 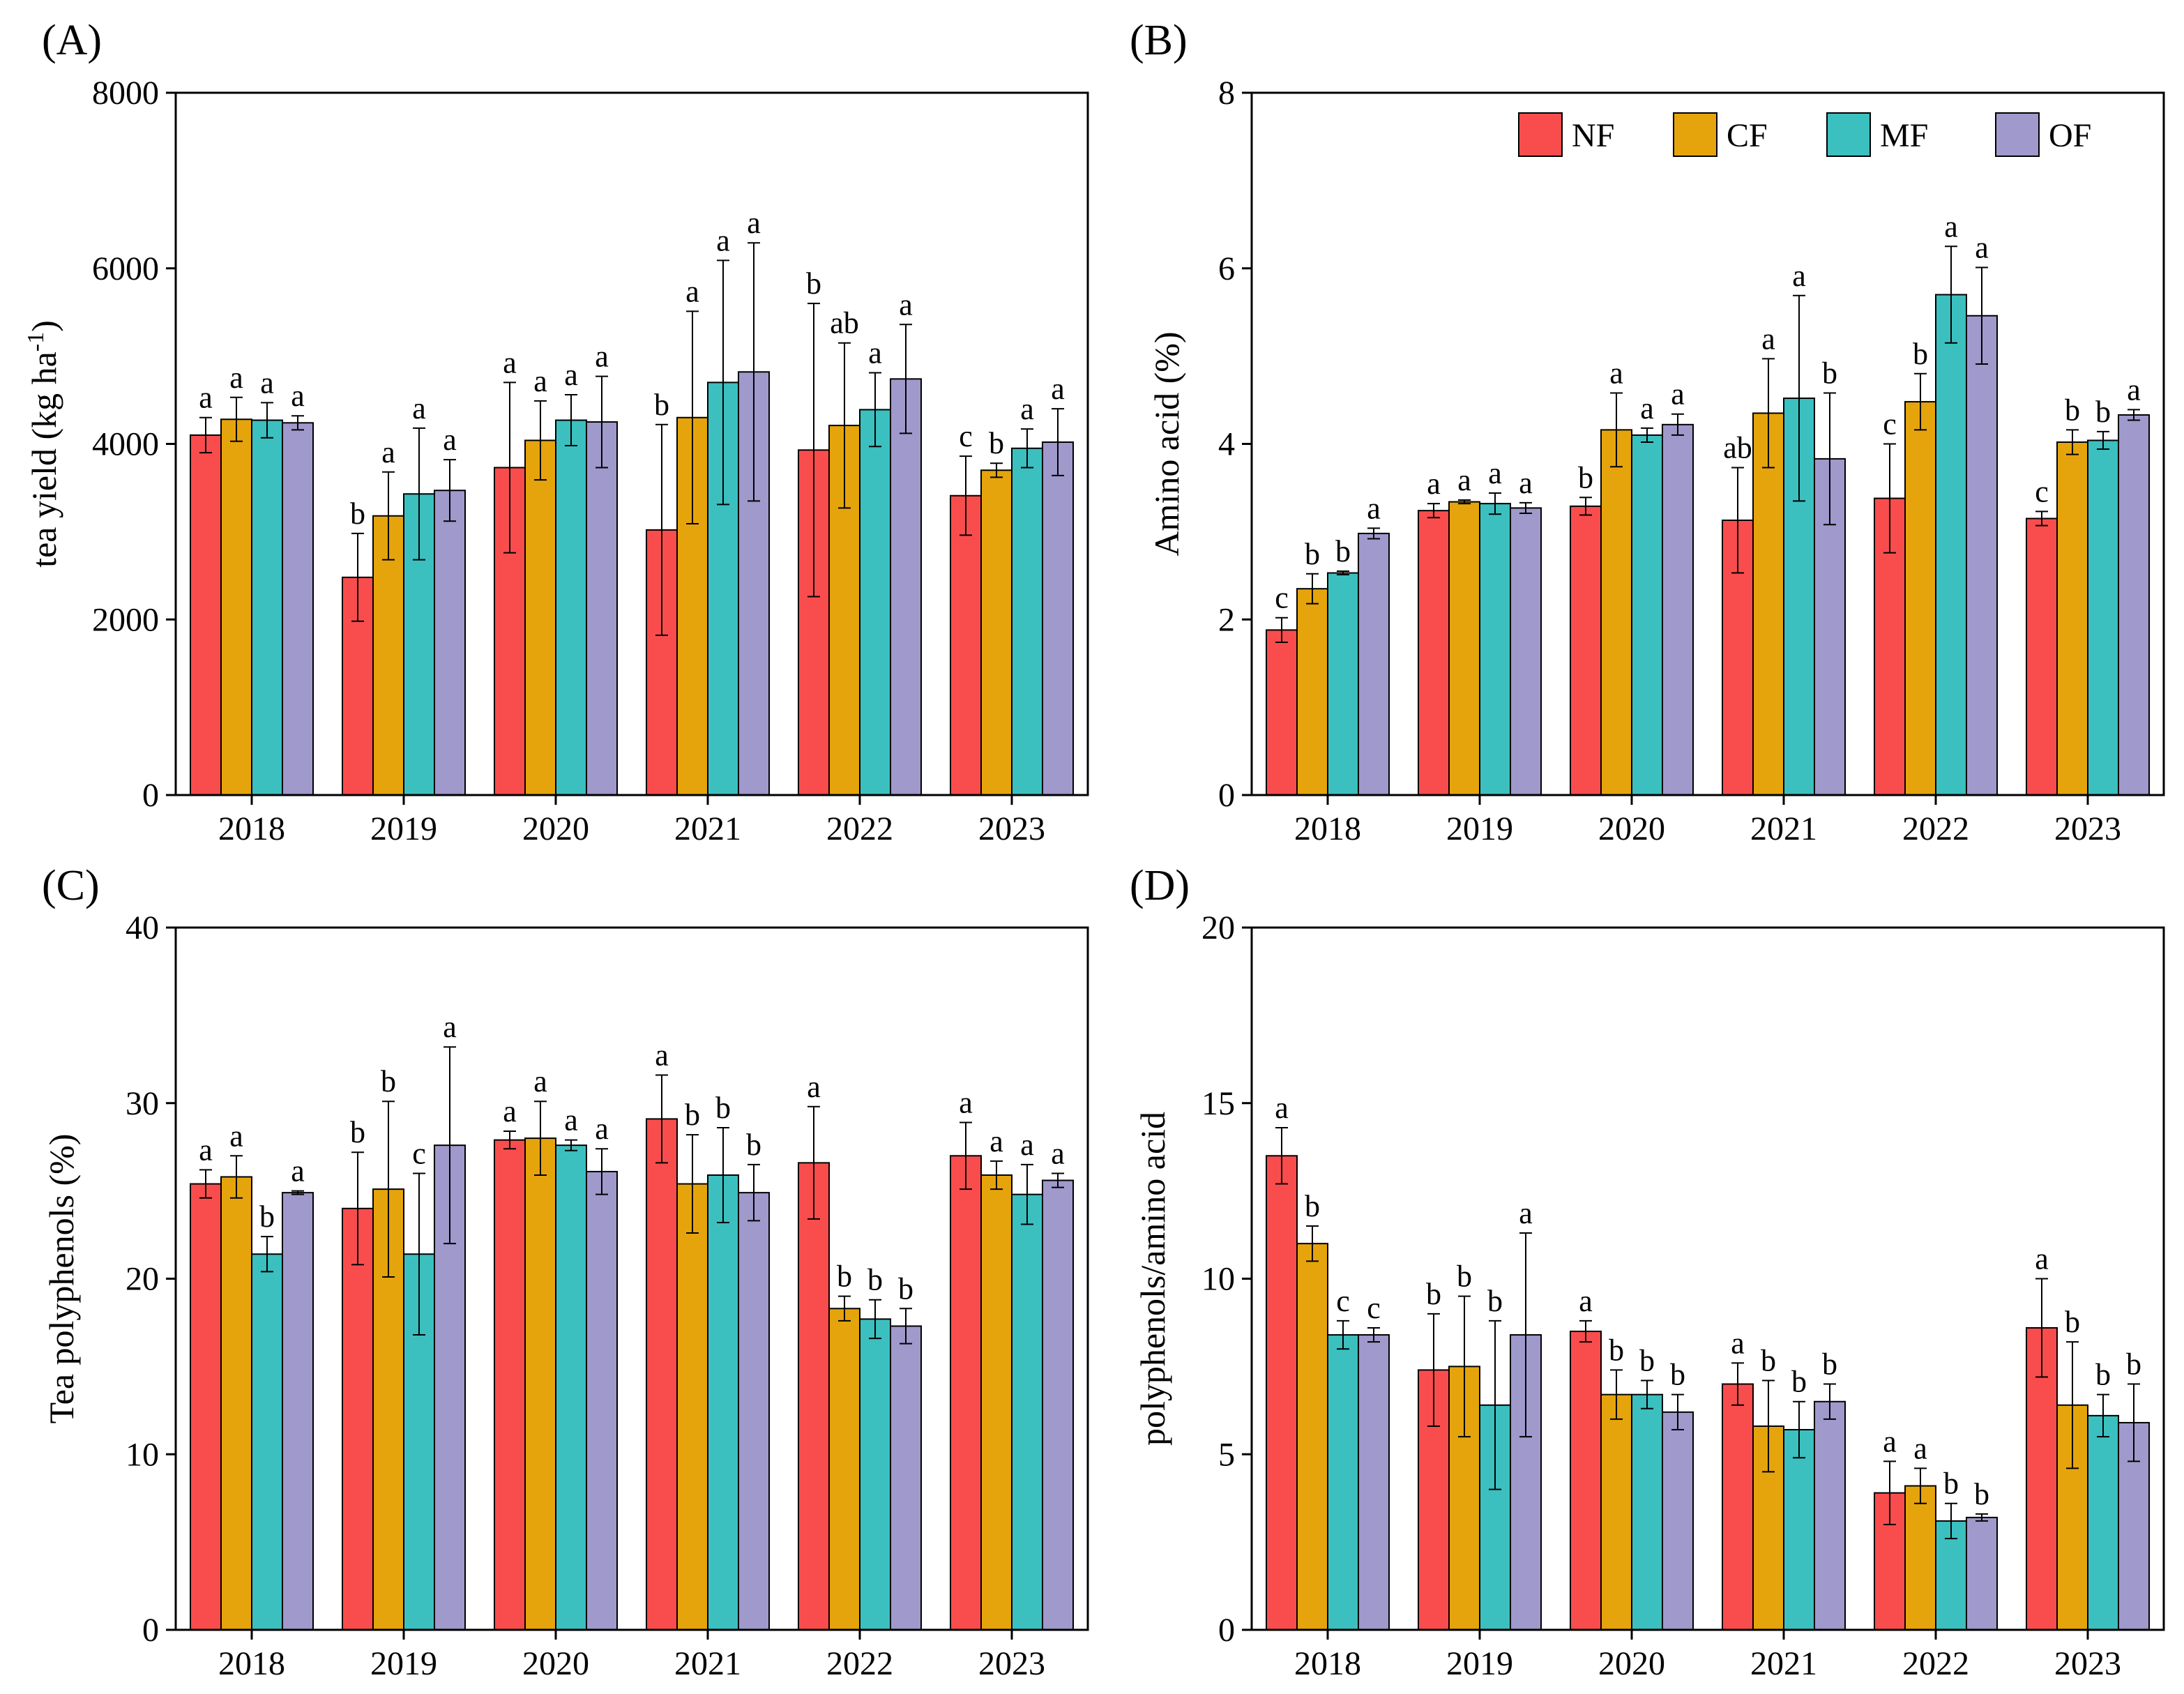 I want to click on y-tick-label: 2, so click(x=1226, y=619).